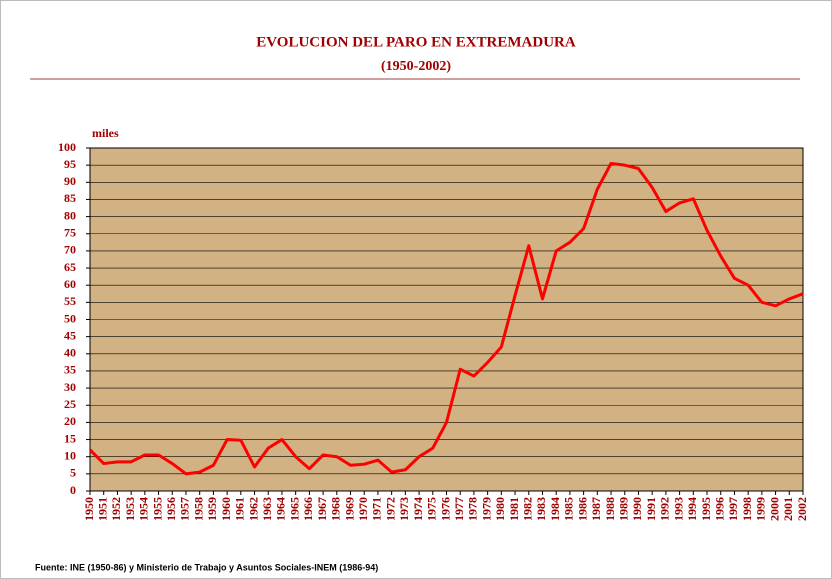 The image size is (832, 579). What do you see at coordinates (418, 509) in the screenshot?
I see `x-tick-label: 1974` at bounding box center [418, 509].